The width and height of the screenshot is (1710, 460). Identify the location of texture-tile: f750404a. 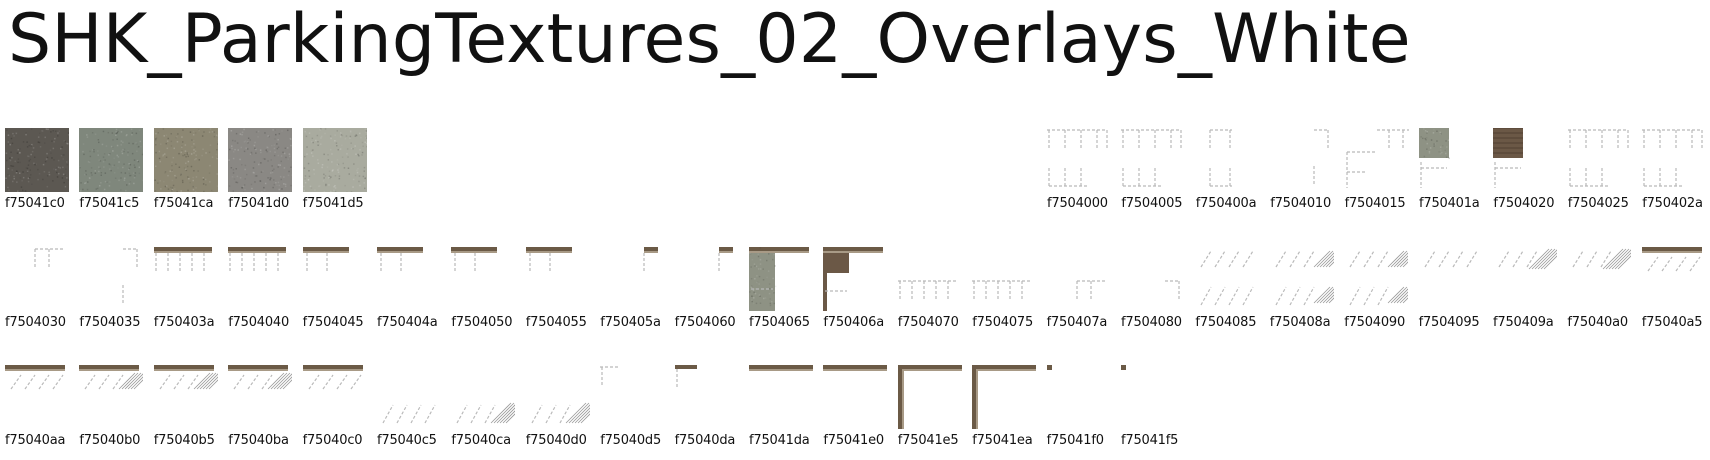
(410, 288).